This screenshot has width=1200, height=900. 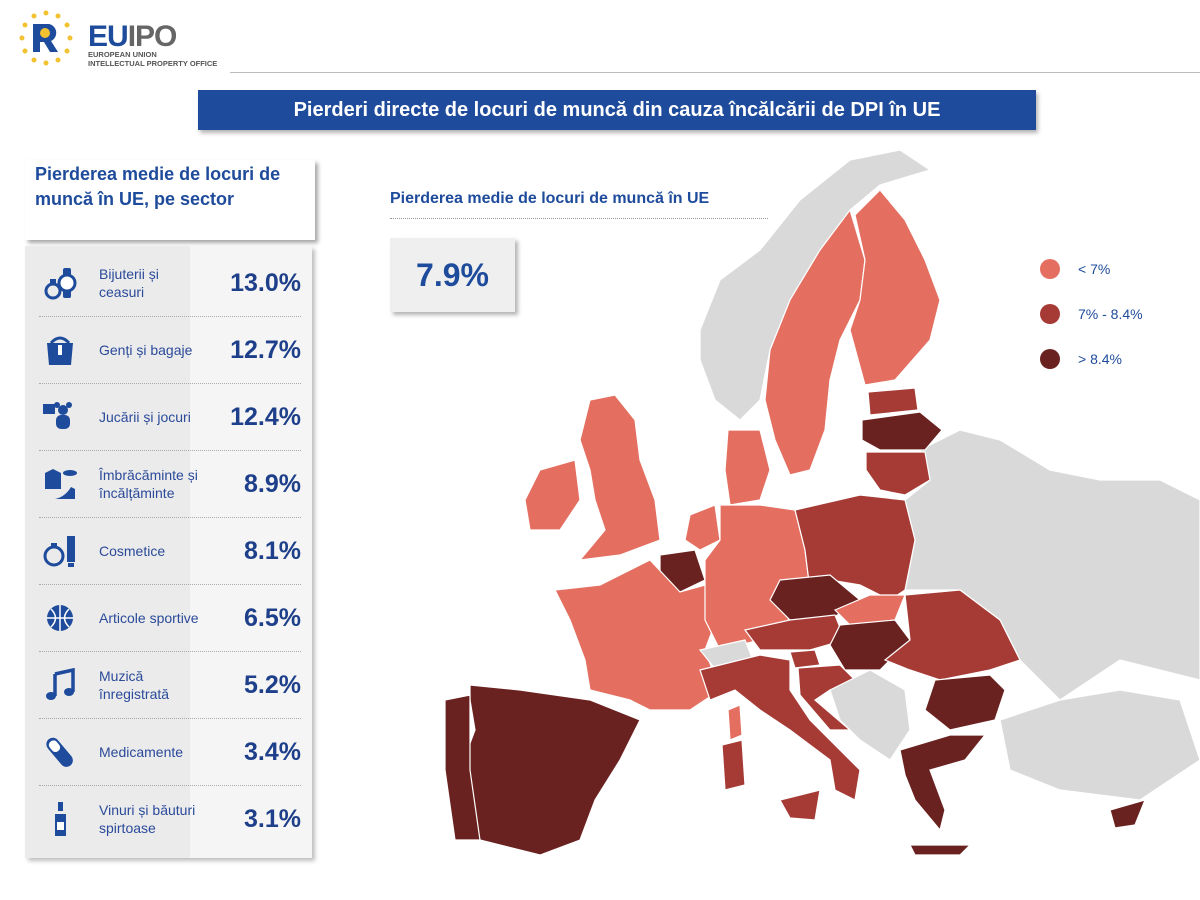 What do you see at coordinates (59, 551) in the screenshot?
I see `cosmetics-icon` at bounding box center [59, 551].